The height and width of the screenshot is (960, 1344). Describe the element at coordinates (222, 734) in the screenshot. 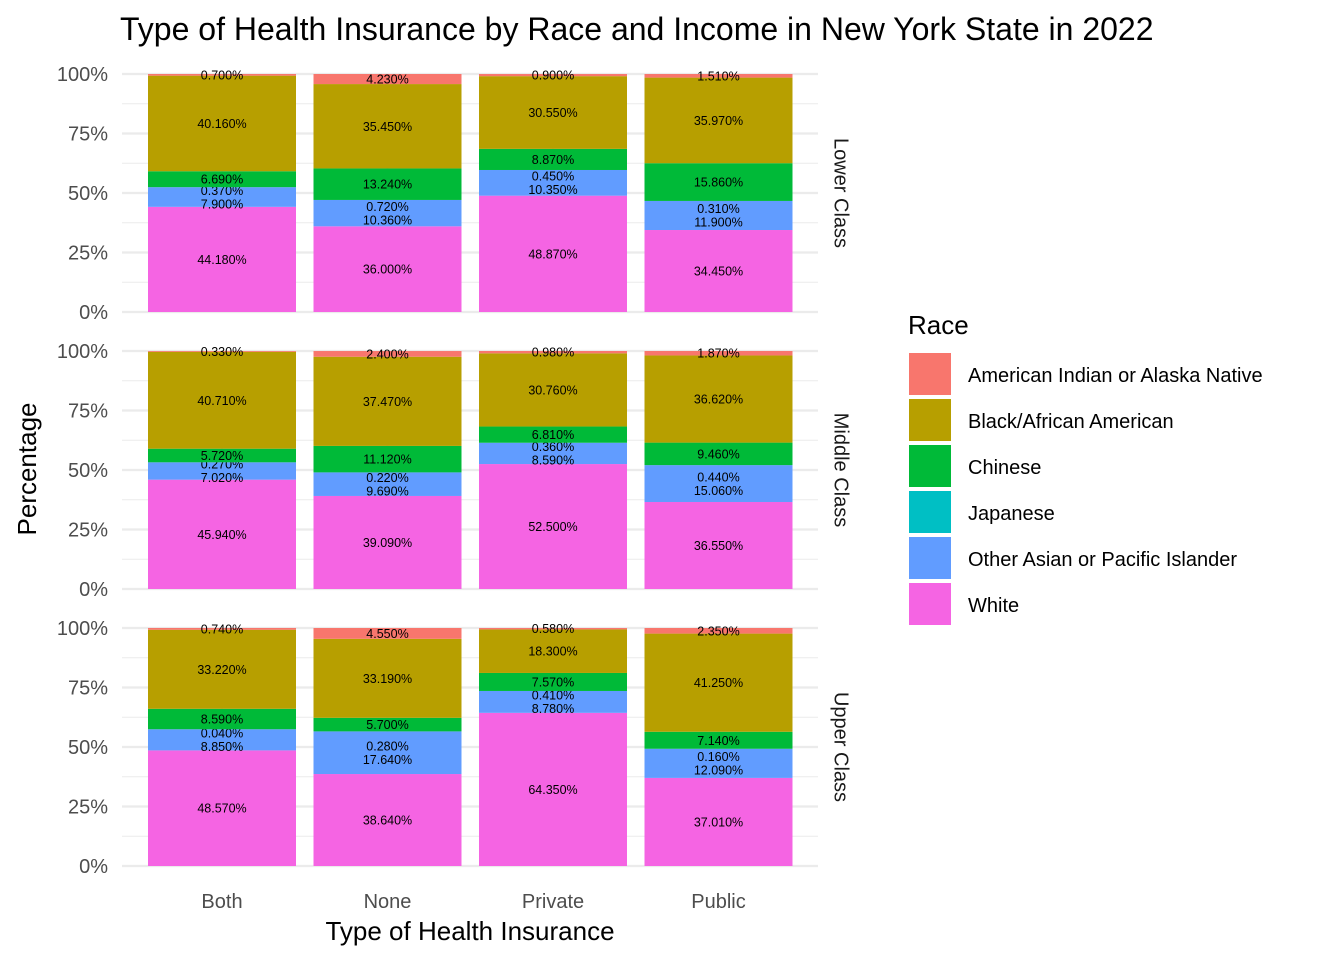

I see `data-label: 0.040%` at that location.